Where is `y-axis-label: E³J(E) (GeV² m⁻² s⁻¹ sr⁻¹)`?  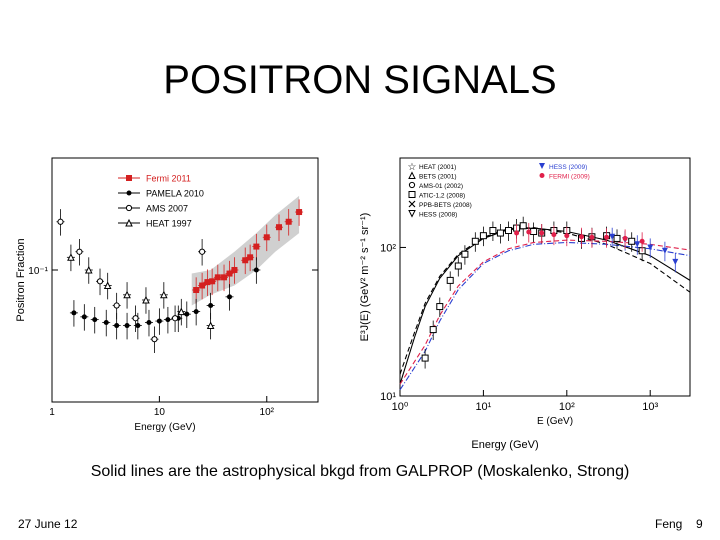 y-axis-label: E³J(E) (GeV² m⁻² s⁻¹ sr⁻¹) is located at coordinates (365, 277).